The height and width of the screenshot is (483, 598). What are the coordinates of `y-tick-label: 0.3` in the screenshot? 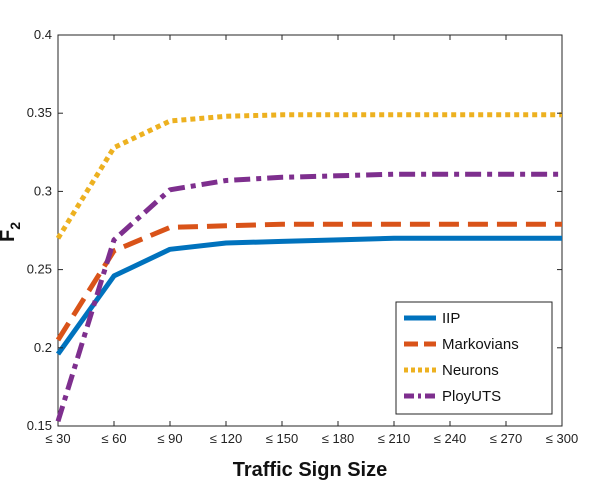 It's located at (43, 190).